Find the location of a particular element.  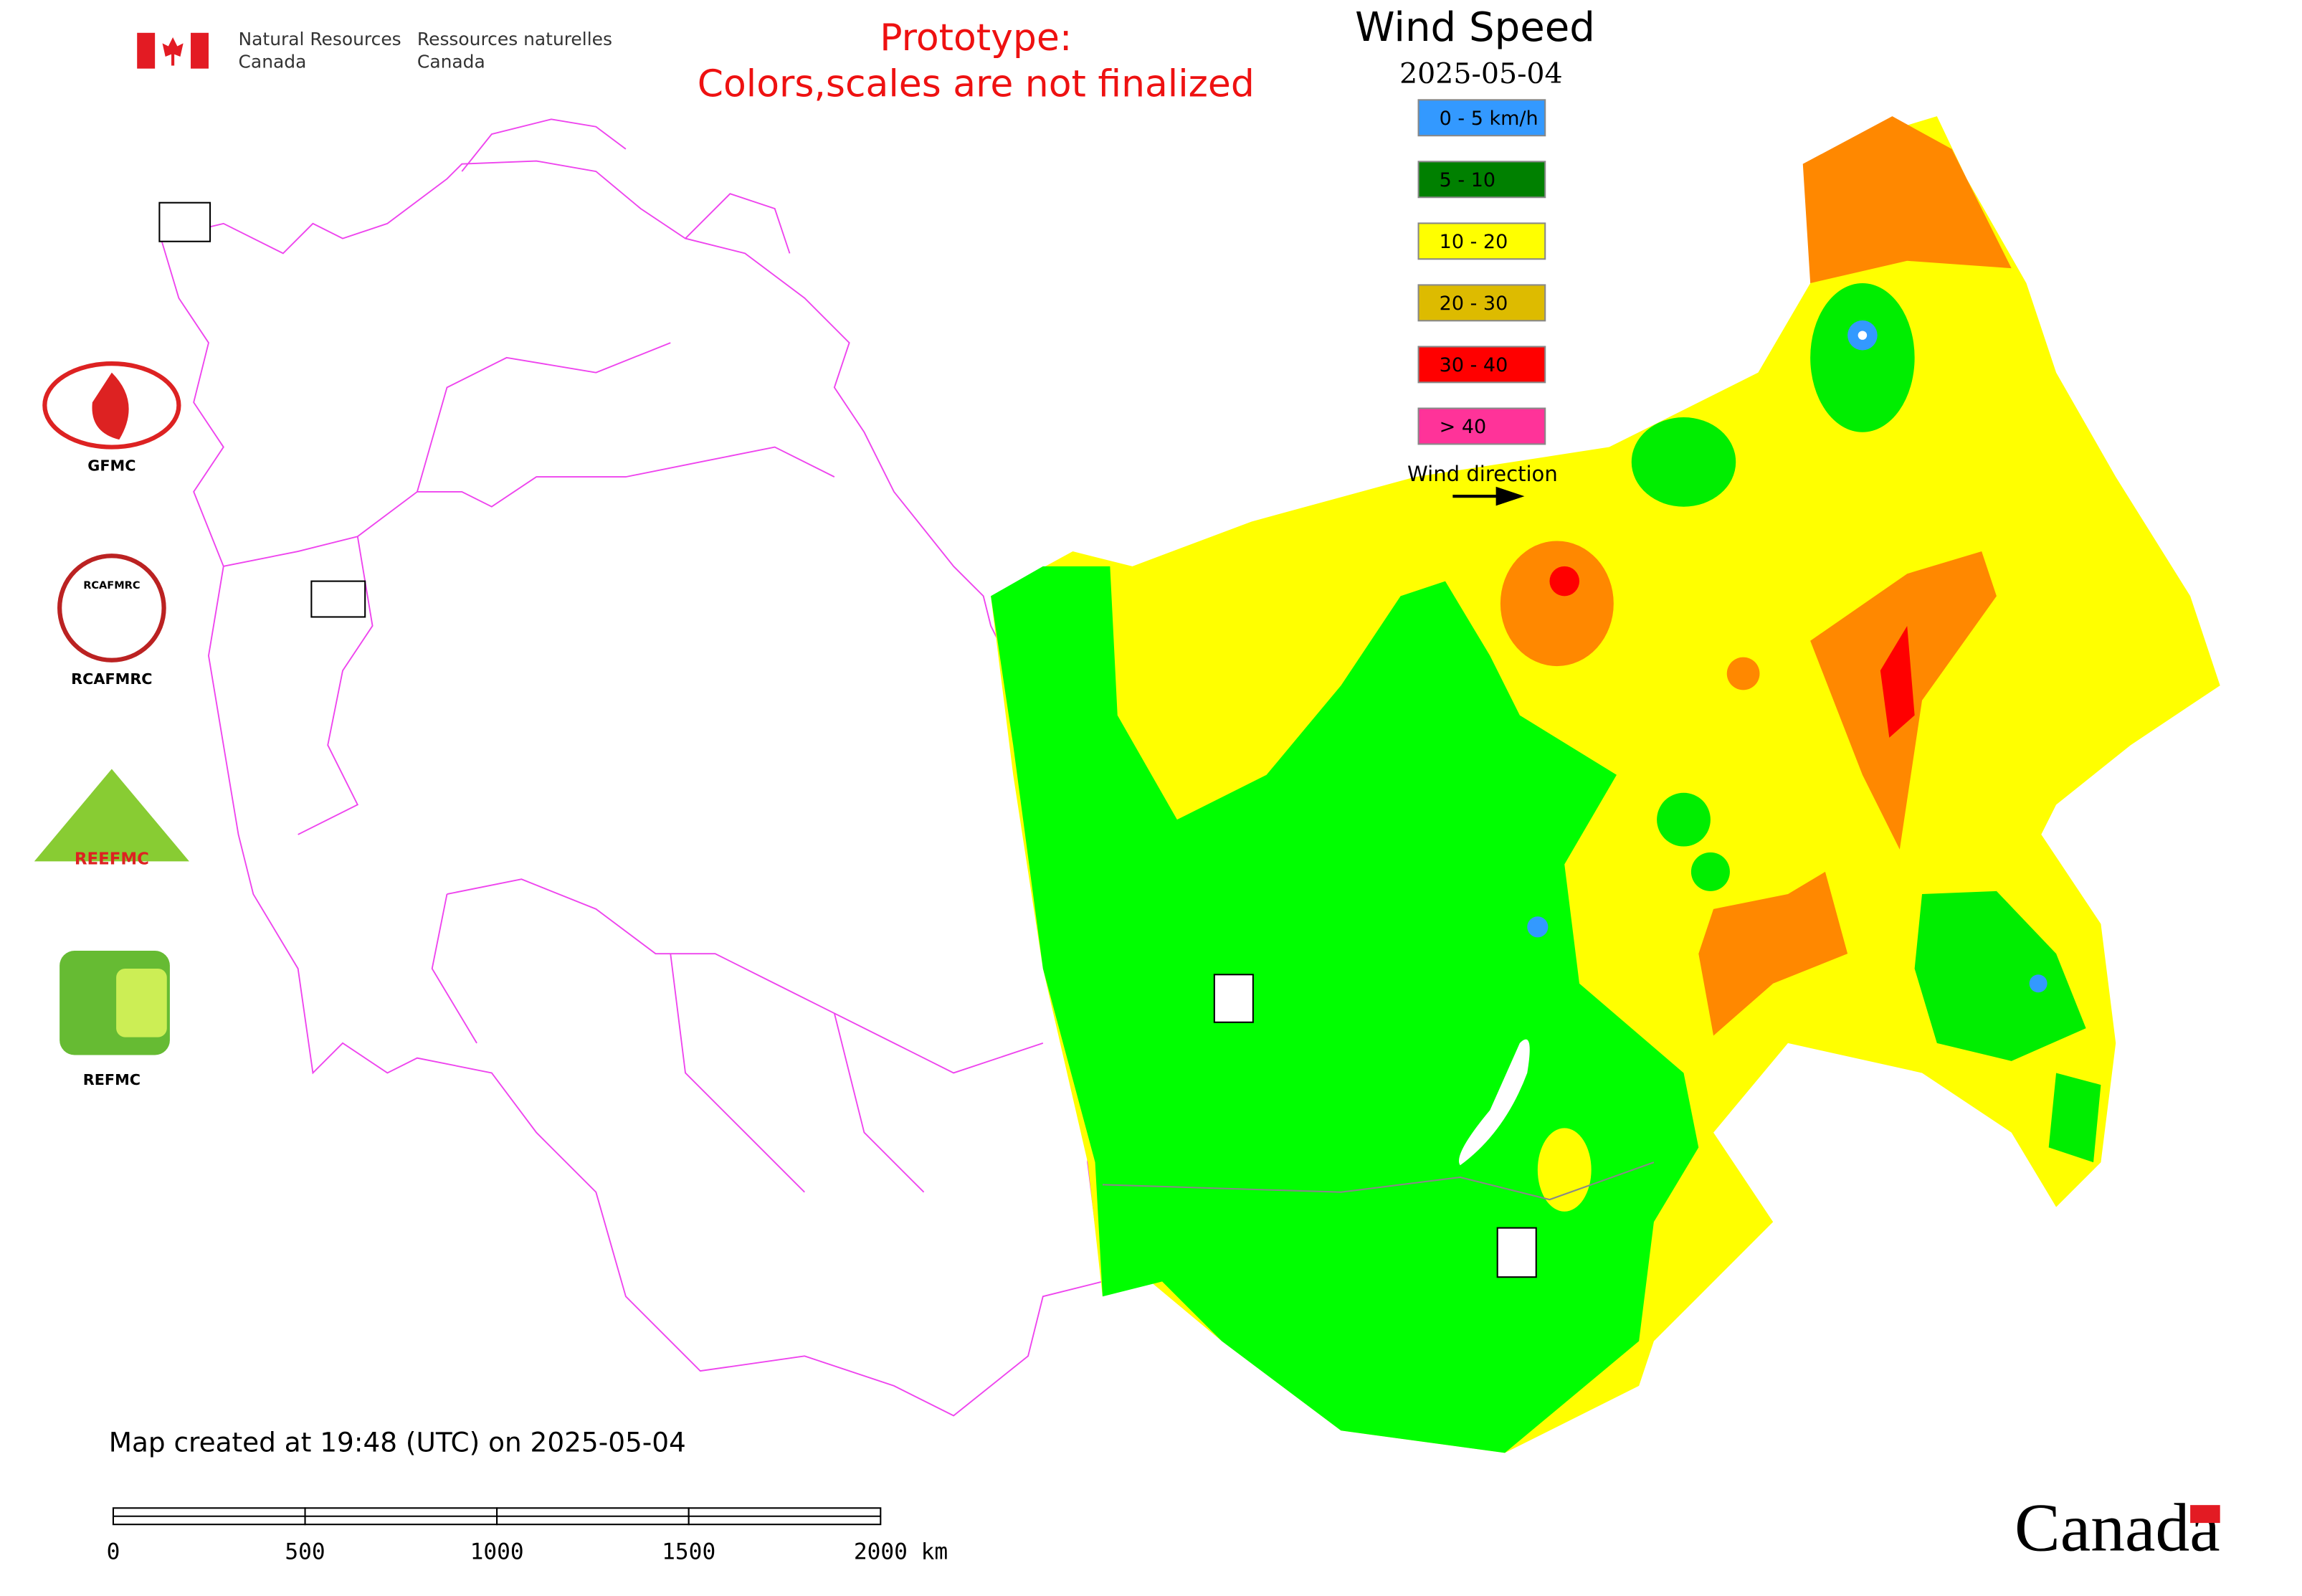

flag is located at coordinates (173, 50).